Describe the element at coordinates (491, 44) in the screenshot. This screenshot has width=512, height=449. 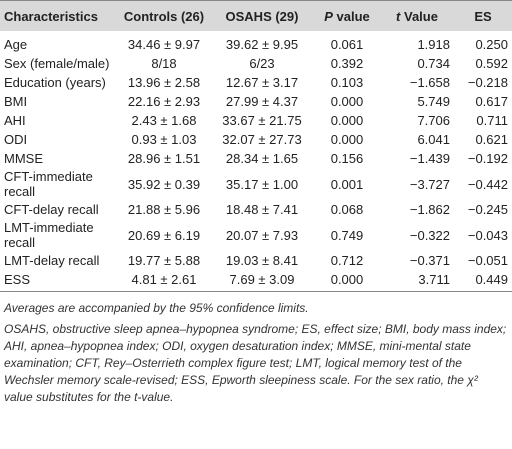
I see `table-cell: 0.250` at that location.